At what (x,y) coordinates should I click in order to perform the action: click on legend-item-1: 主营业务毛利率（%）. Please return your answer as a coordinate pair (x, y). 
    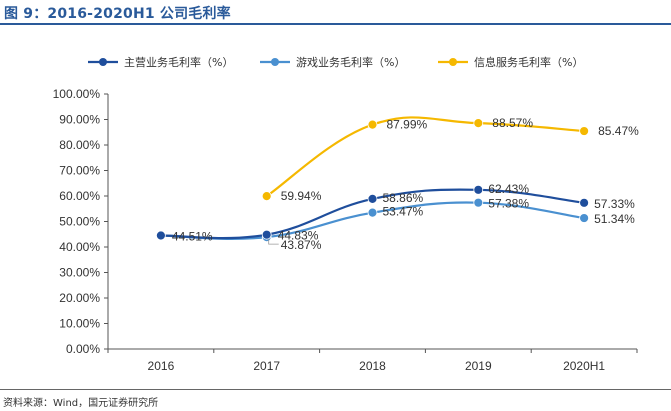
    Looking at the image, I should click on (160, 62).